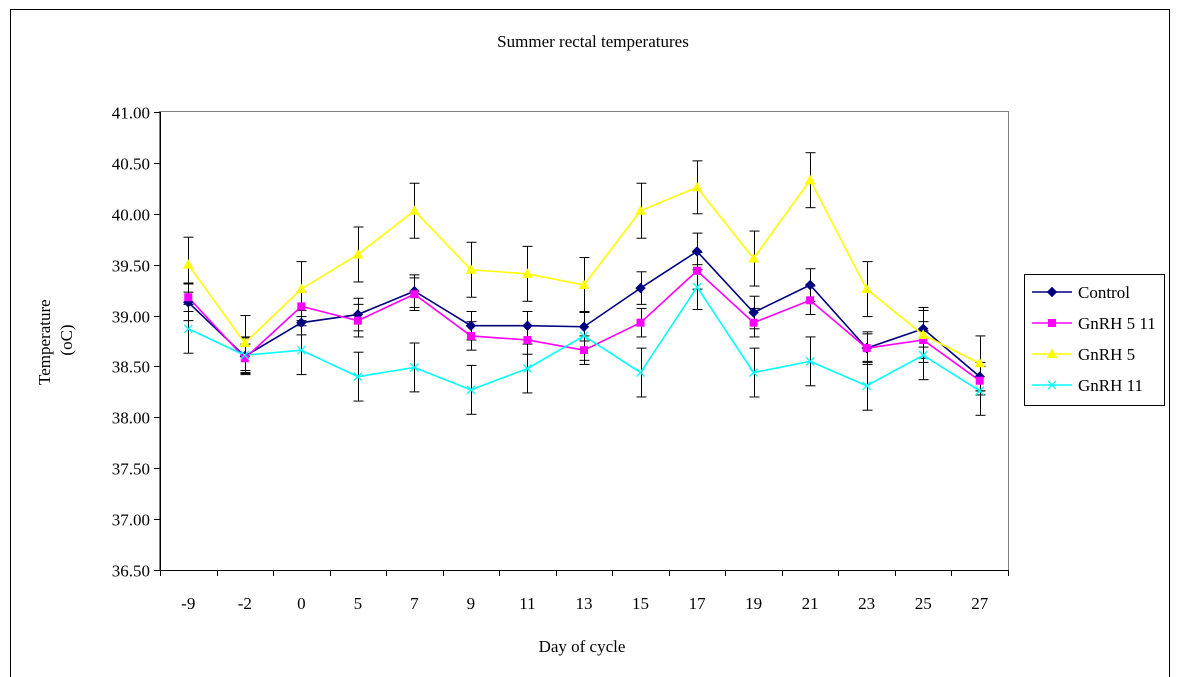  Describe the element at coordinates (593, 41) in the screenshot. I see `chart-title: Summer rectal temperatures` at that location.